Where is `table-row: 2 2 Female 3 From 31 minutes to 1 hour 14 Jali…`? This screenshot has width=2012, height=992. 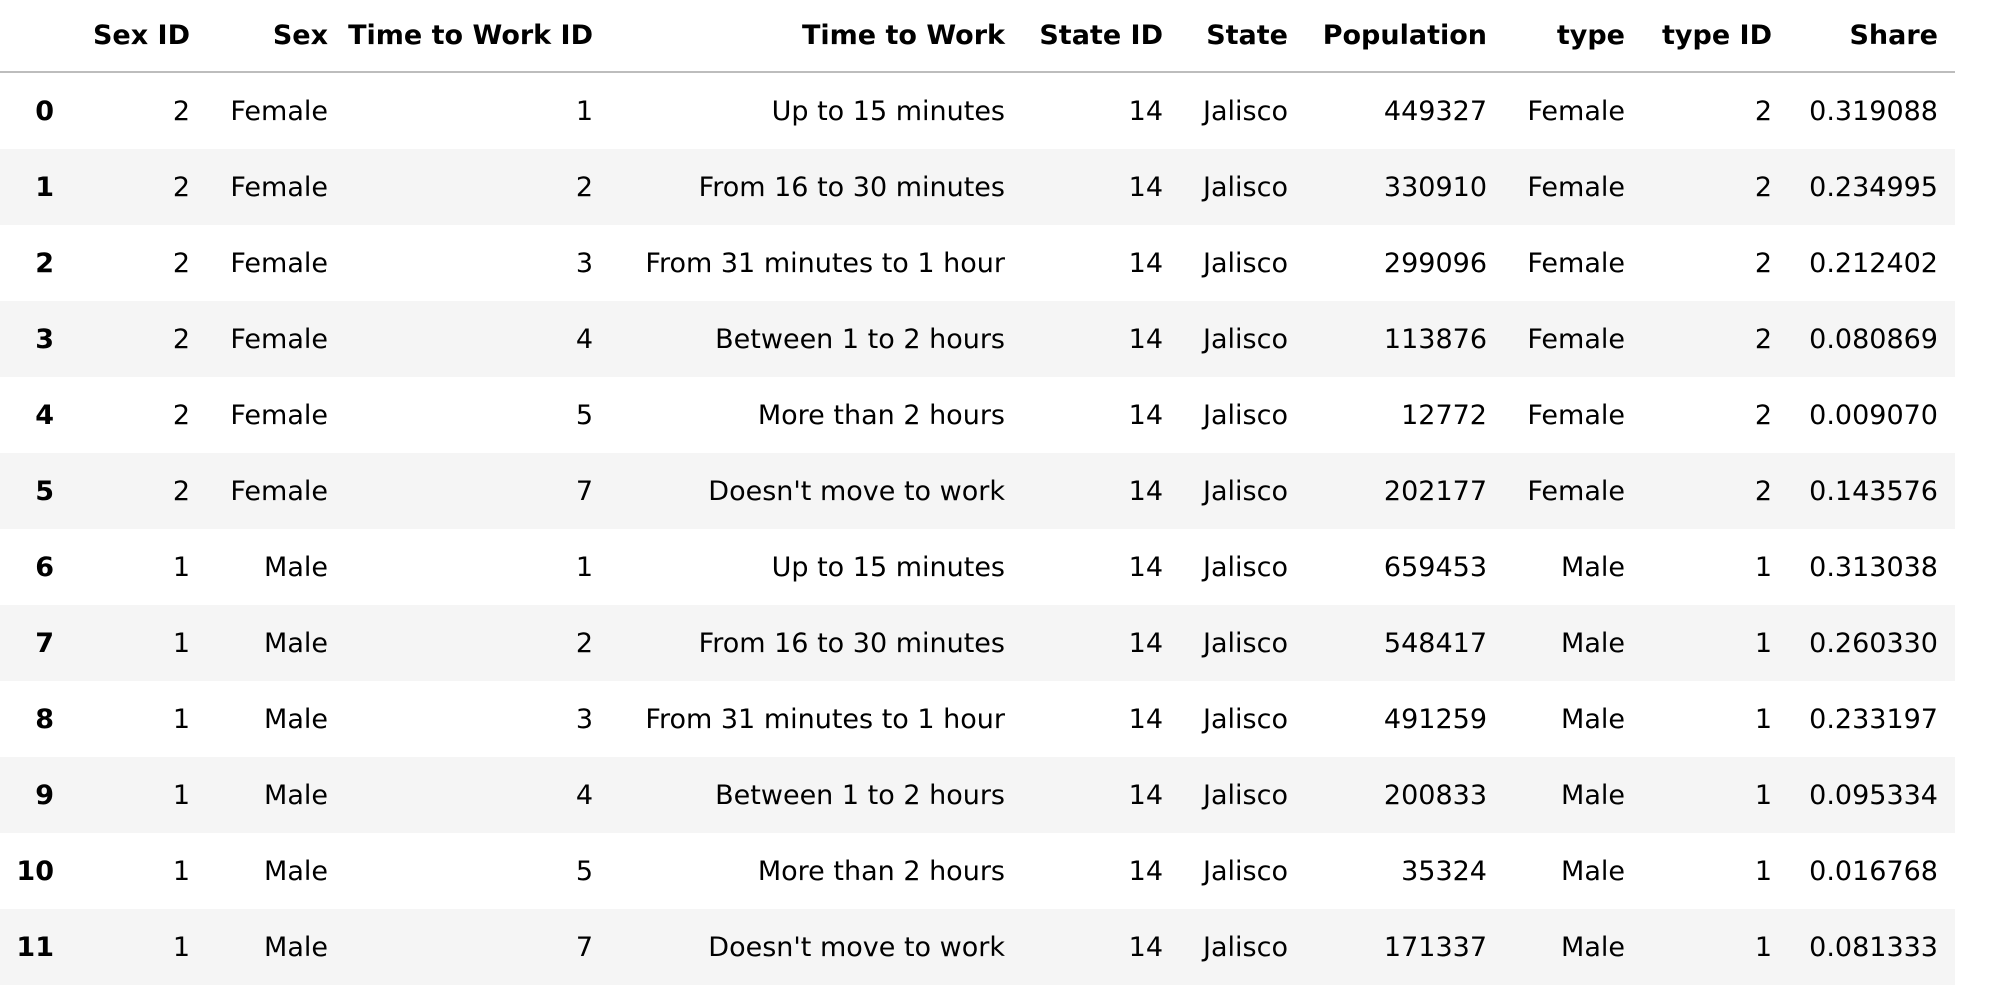
table-row: 2 2 Female 3 From 31 minutes to 1 hour 14 Jali… is located at coordinates (977, 263).